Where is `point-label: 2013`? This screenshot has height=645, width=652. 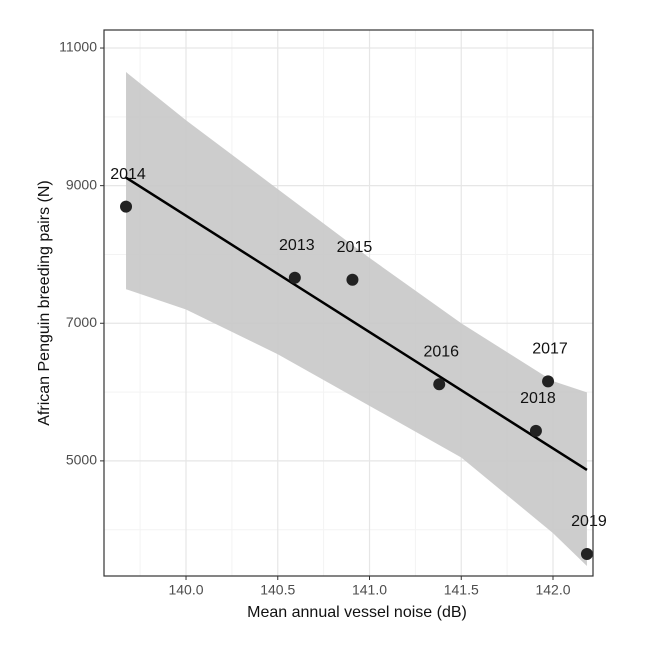 point-label: 2013 is located at coordinates (297, 245).